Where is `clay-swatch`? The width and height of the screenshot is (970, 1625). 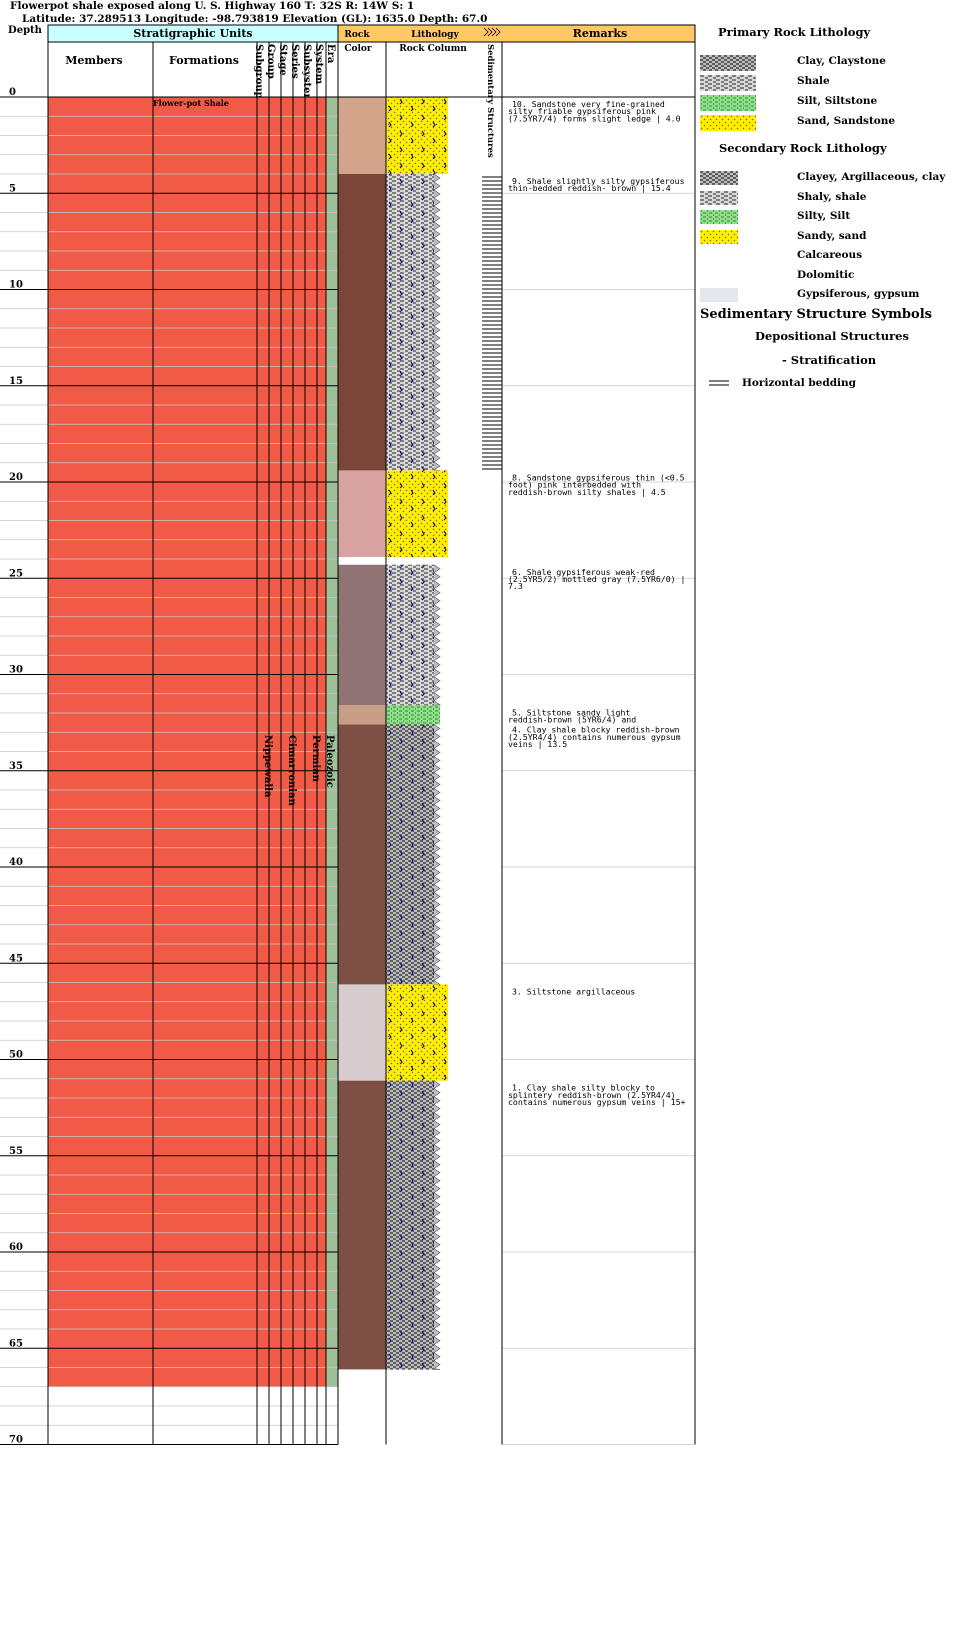
clay-swatch is located at coordinates (728, 63).